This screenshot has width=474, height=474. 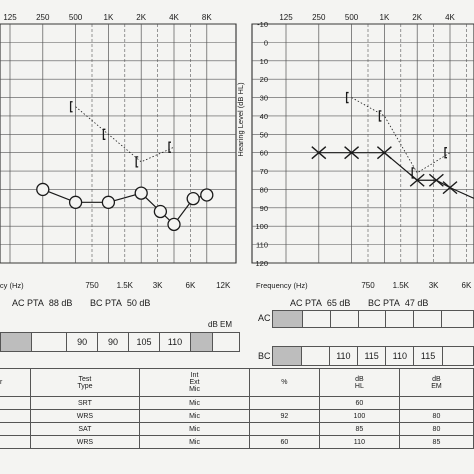 I want to click on x-top-tick-label: 2K, so click(x=141, y=17).